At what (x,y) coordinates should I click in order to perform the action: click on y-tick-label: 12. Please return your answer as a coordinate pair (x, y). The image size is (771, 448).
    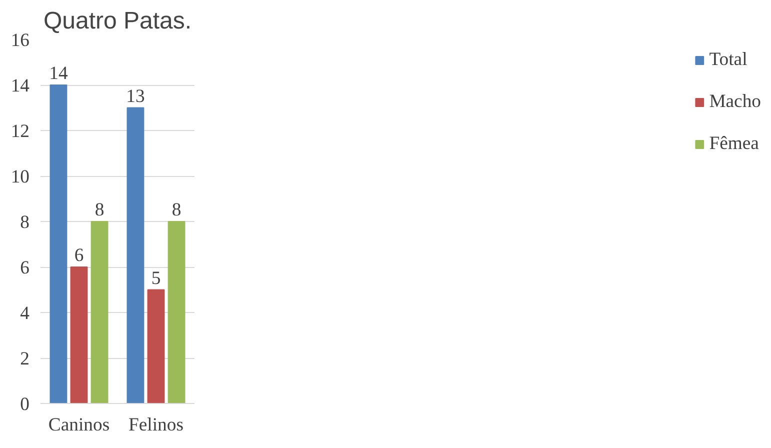
    Looking at the image, I should click on (20, 131).